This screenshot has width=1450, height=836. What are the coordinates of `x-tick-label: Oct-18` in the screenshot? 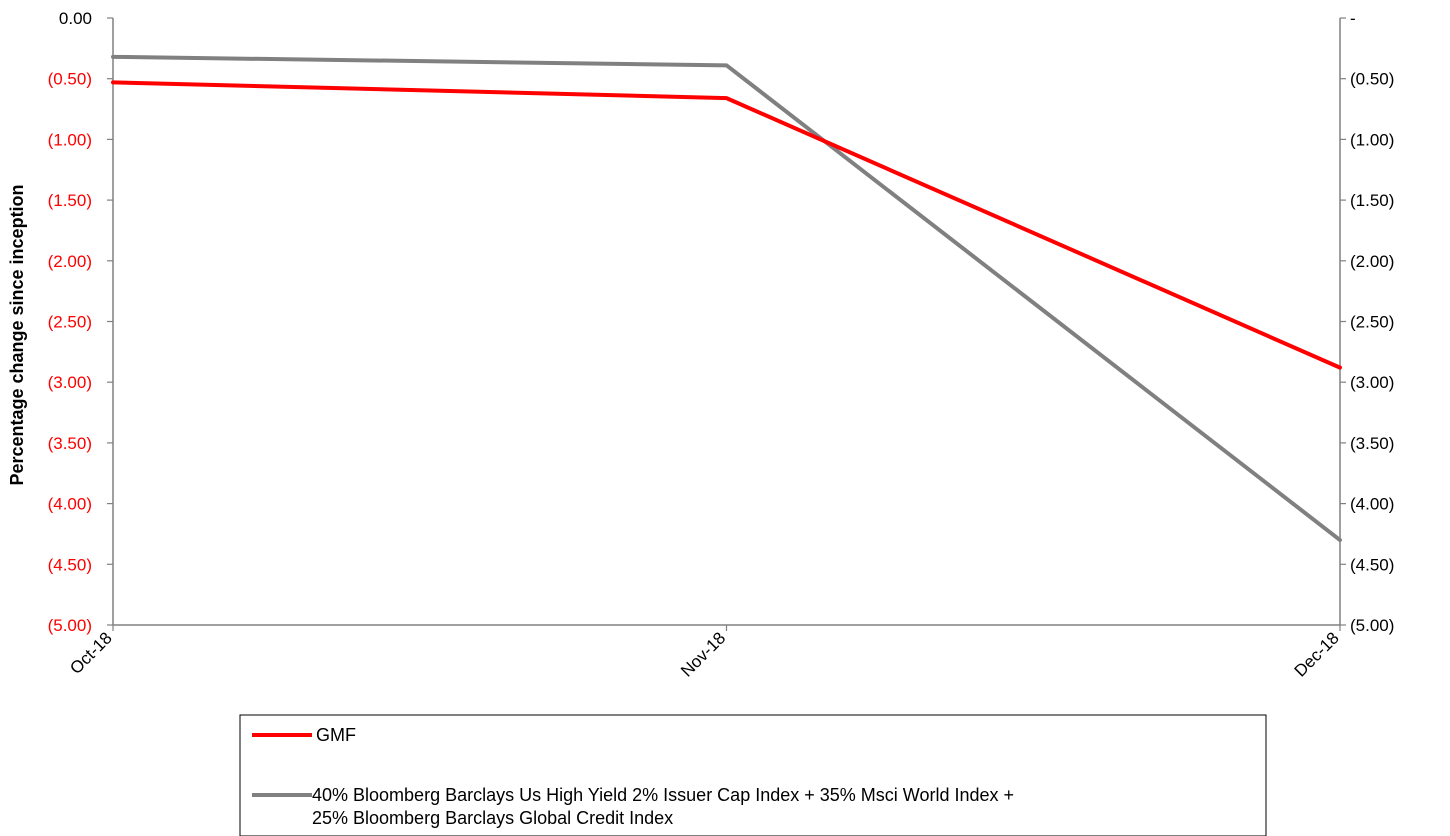 It's located at (91, 653).